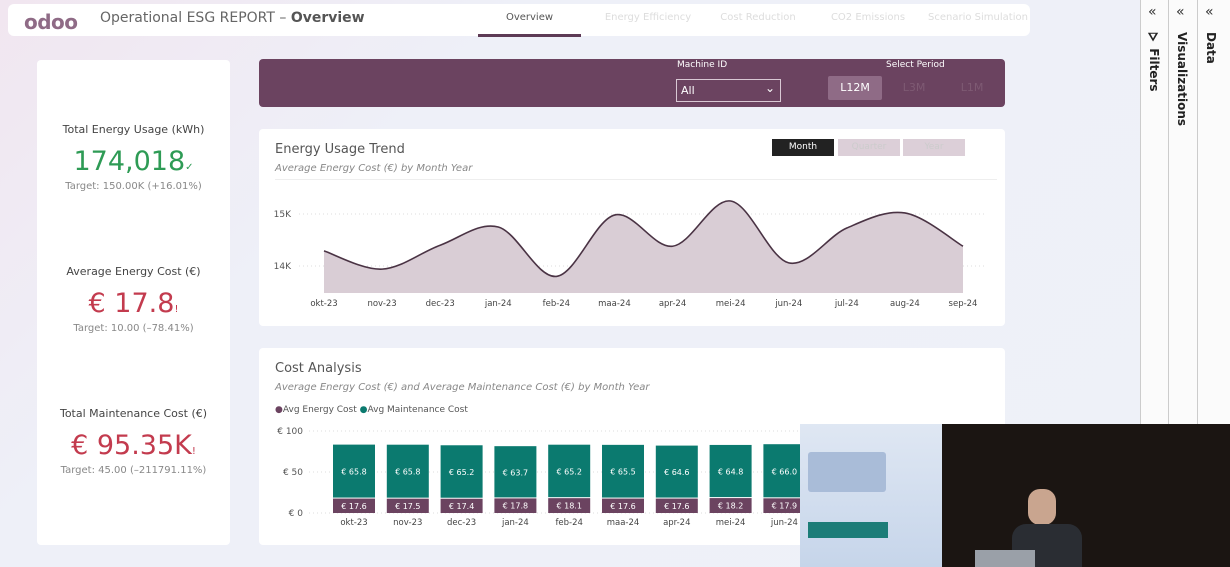 The height and width of the screenshot is (567, 1230). What do you see at coordinates (319, 410) in the screenshot?
I see `legend-energy: Avg Energy Cost` at bounding box center [319, 410].